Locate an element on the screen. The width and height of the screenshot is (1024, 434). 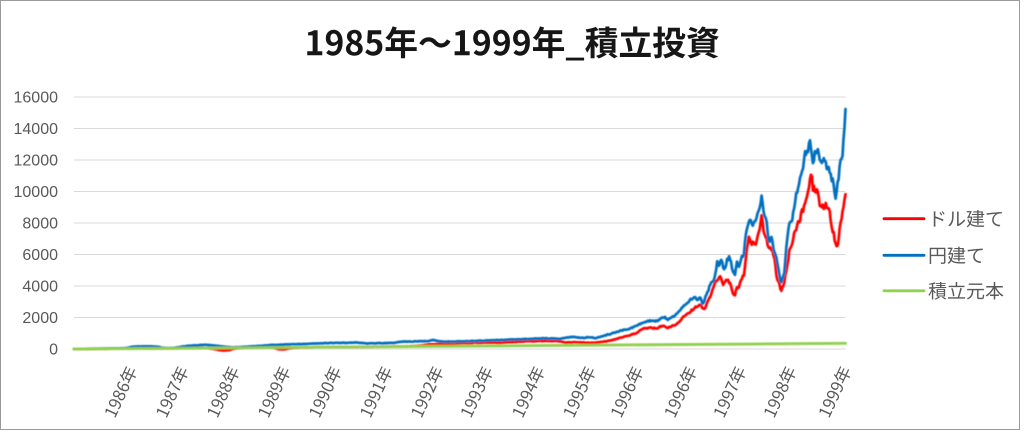
svg-text: 14000 is located at coordinates (36, 129).